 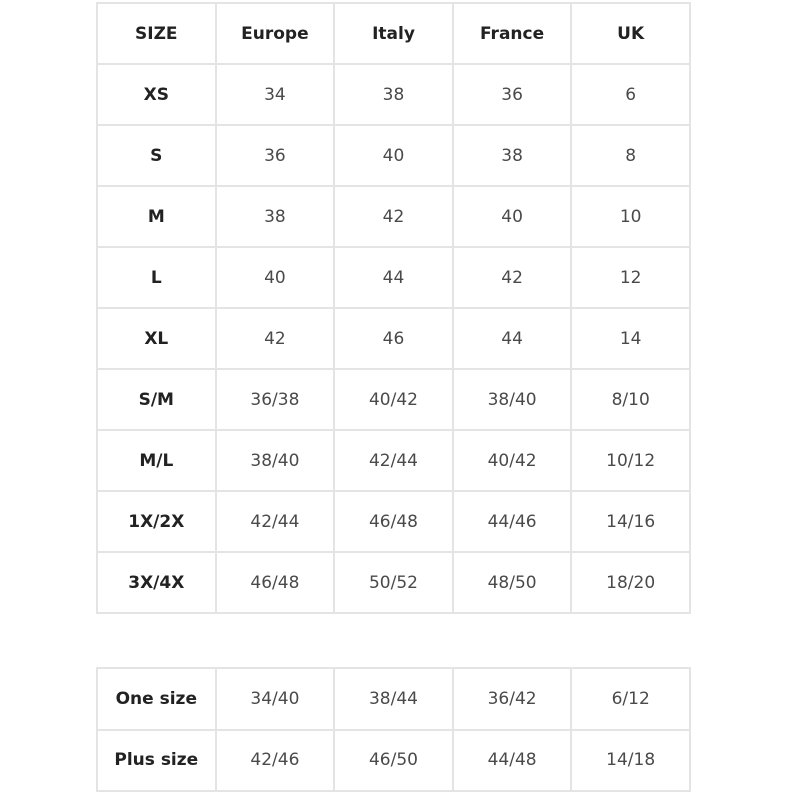 I want to click on table-row: XS 34 38 36 6, so click(x=393, y=94).